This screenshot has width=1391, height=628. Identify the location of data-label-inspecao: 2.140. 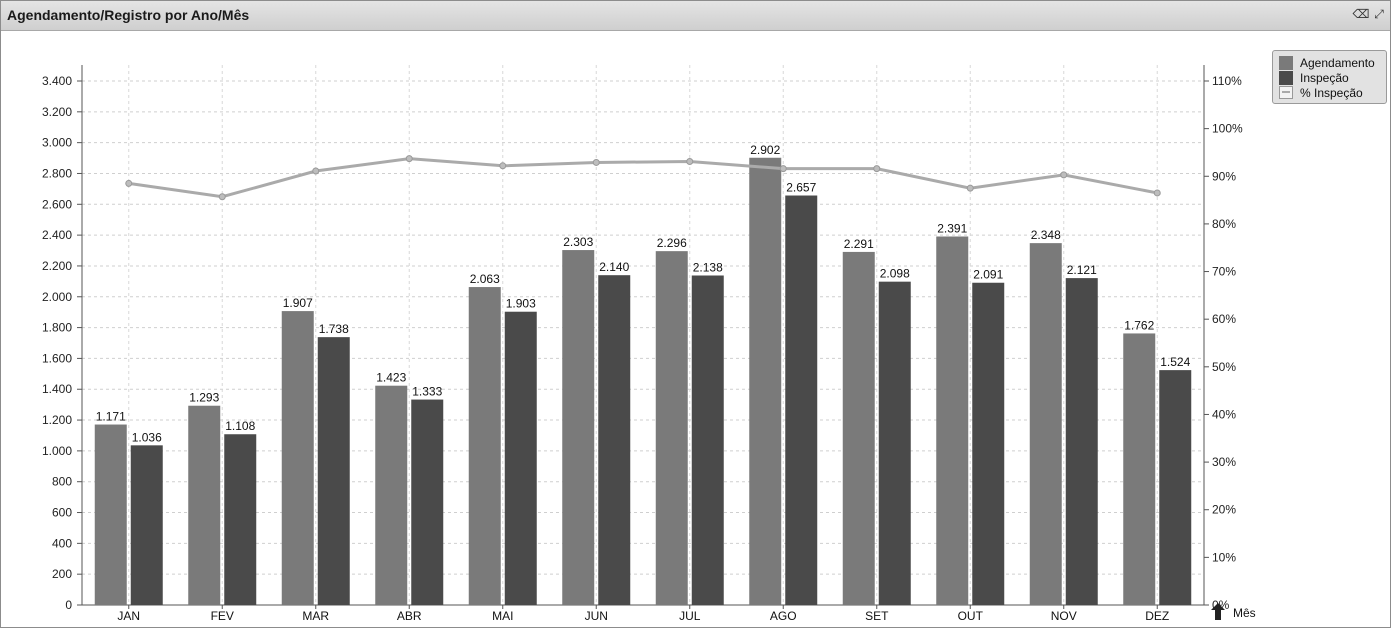
(614, 267).